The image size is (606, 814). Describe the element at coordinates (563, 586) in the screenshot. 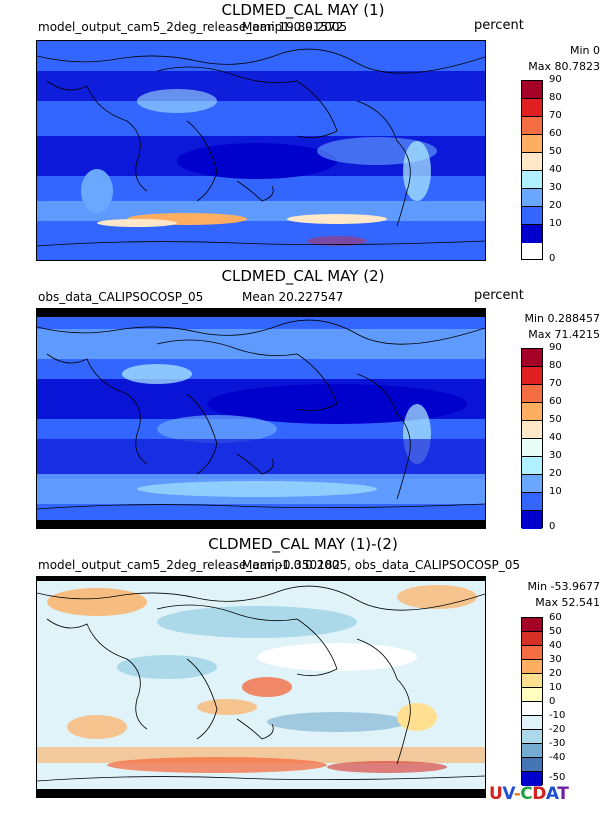

I see `min-label: Min -53.9677` at that location.